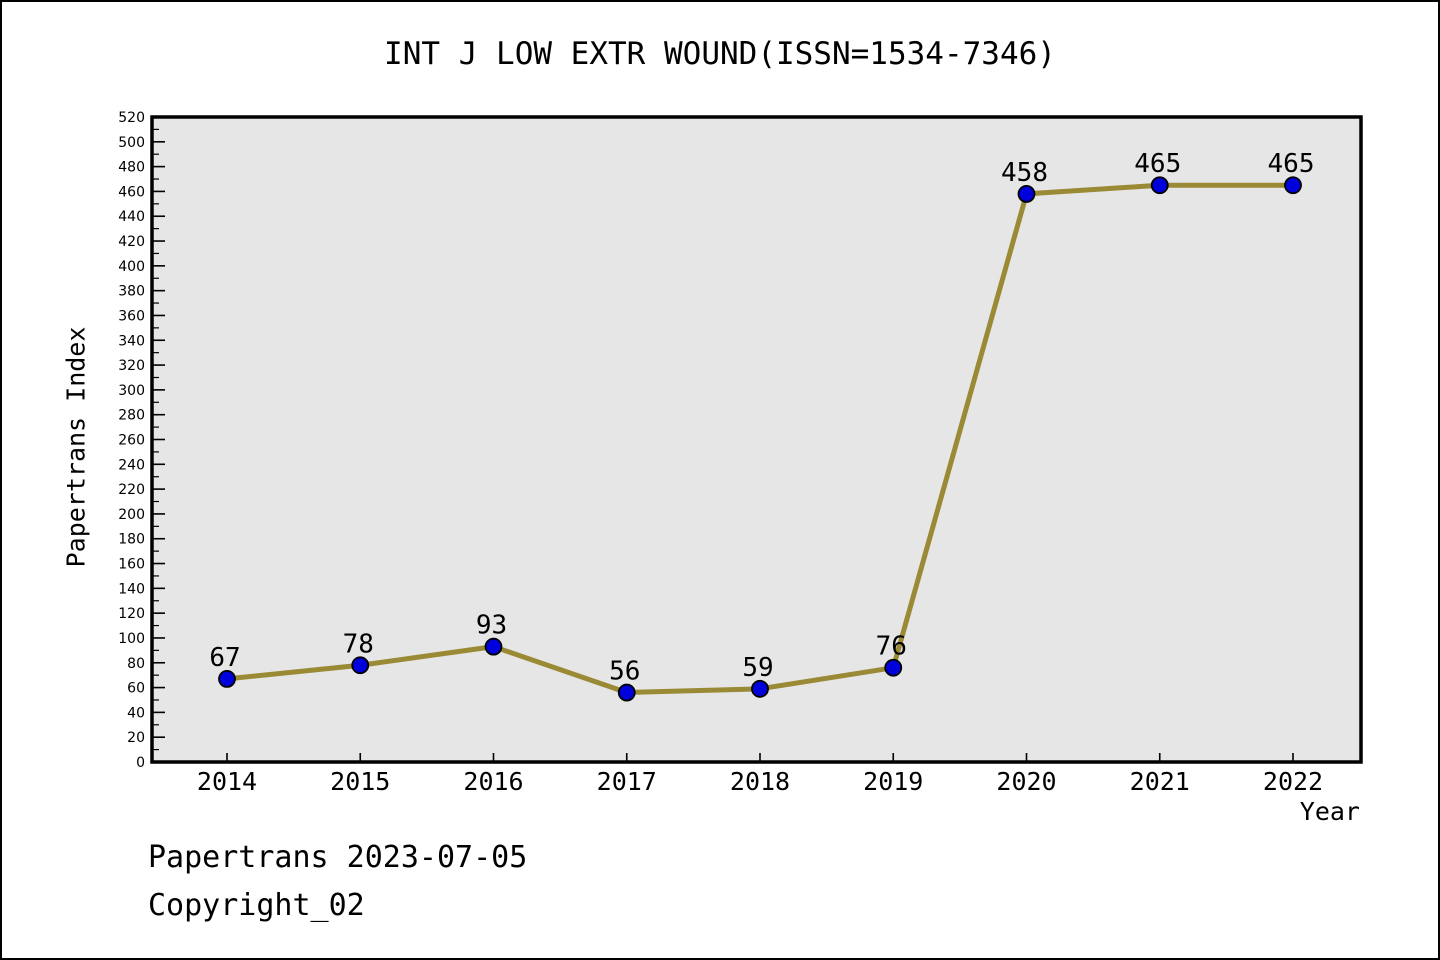 The height and width of the screenshot is (960, 1440). Describe the element at coordinates (227, 781) in the screenshot. I see `x-tick-label: 2014` at that location.